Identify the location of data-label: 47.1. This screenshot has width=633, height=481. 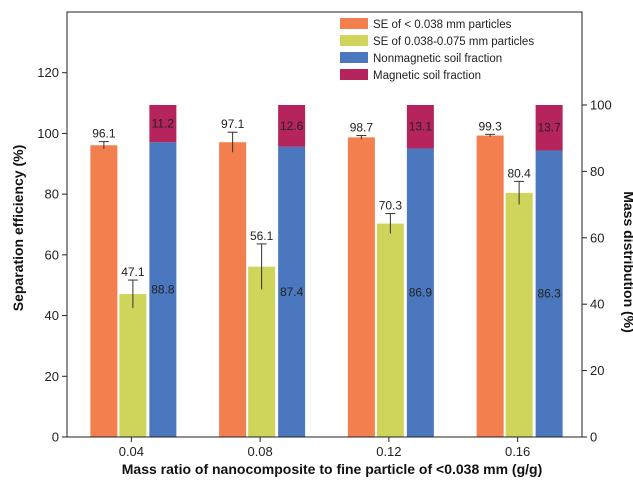
(133, 272).